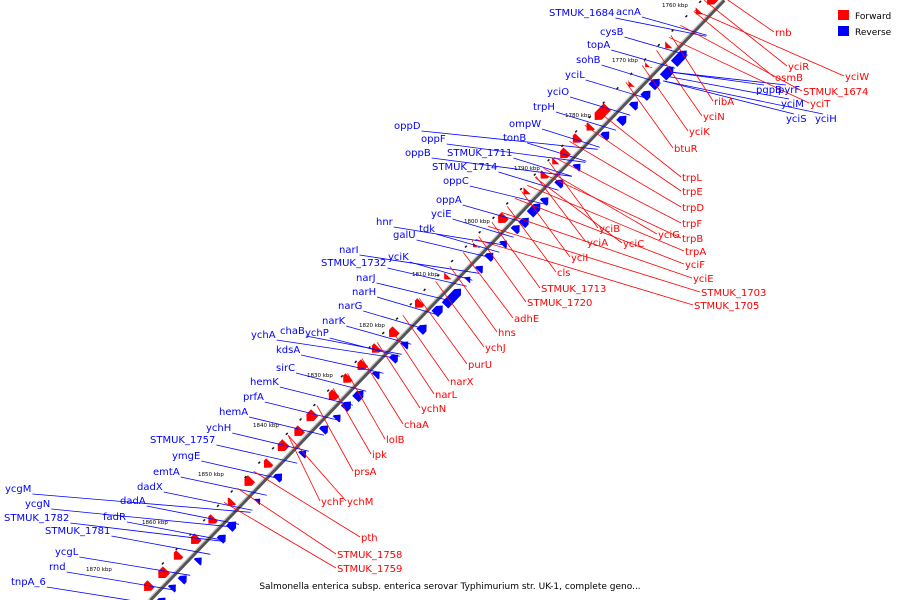 Image resolution: width=900 pixels, height=600 pixels. Describe the element at coordinates (714, 117) in the screenshot. I see `gene-label-forward: yciN` at that location.